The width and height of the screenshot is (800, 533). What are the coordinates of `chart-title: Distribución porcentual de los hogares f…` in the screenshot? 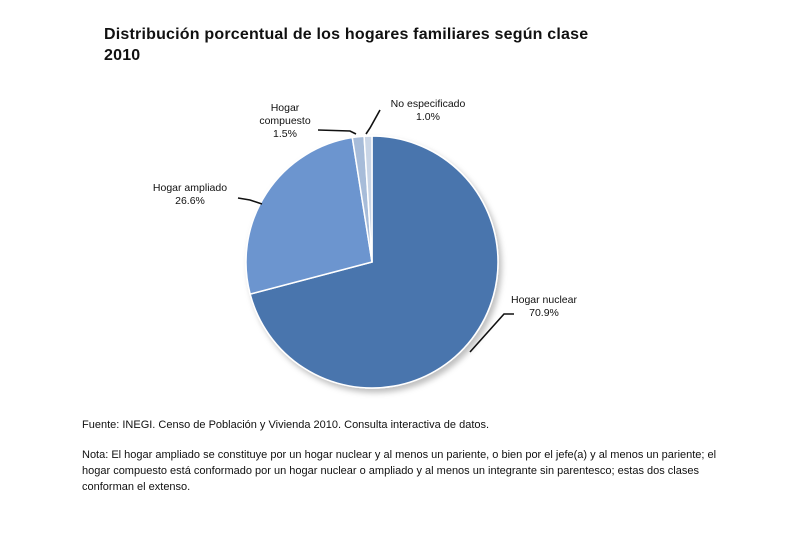 It's located at (346, 34).